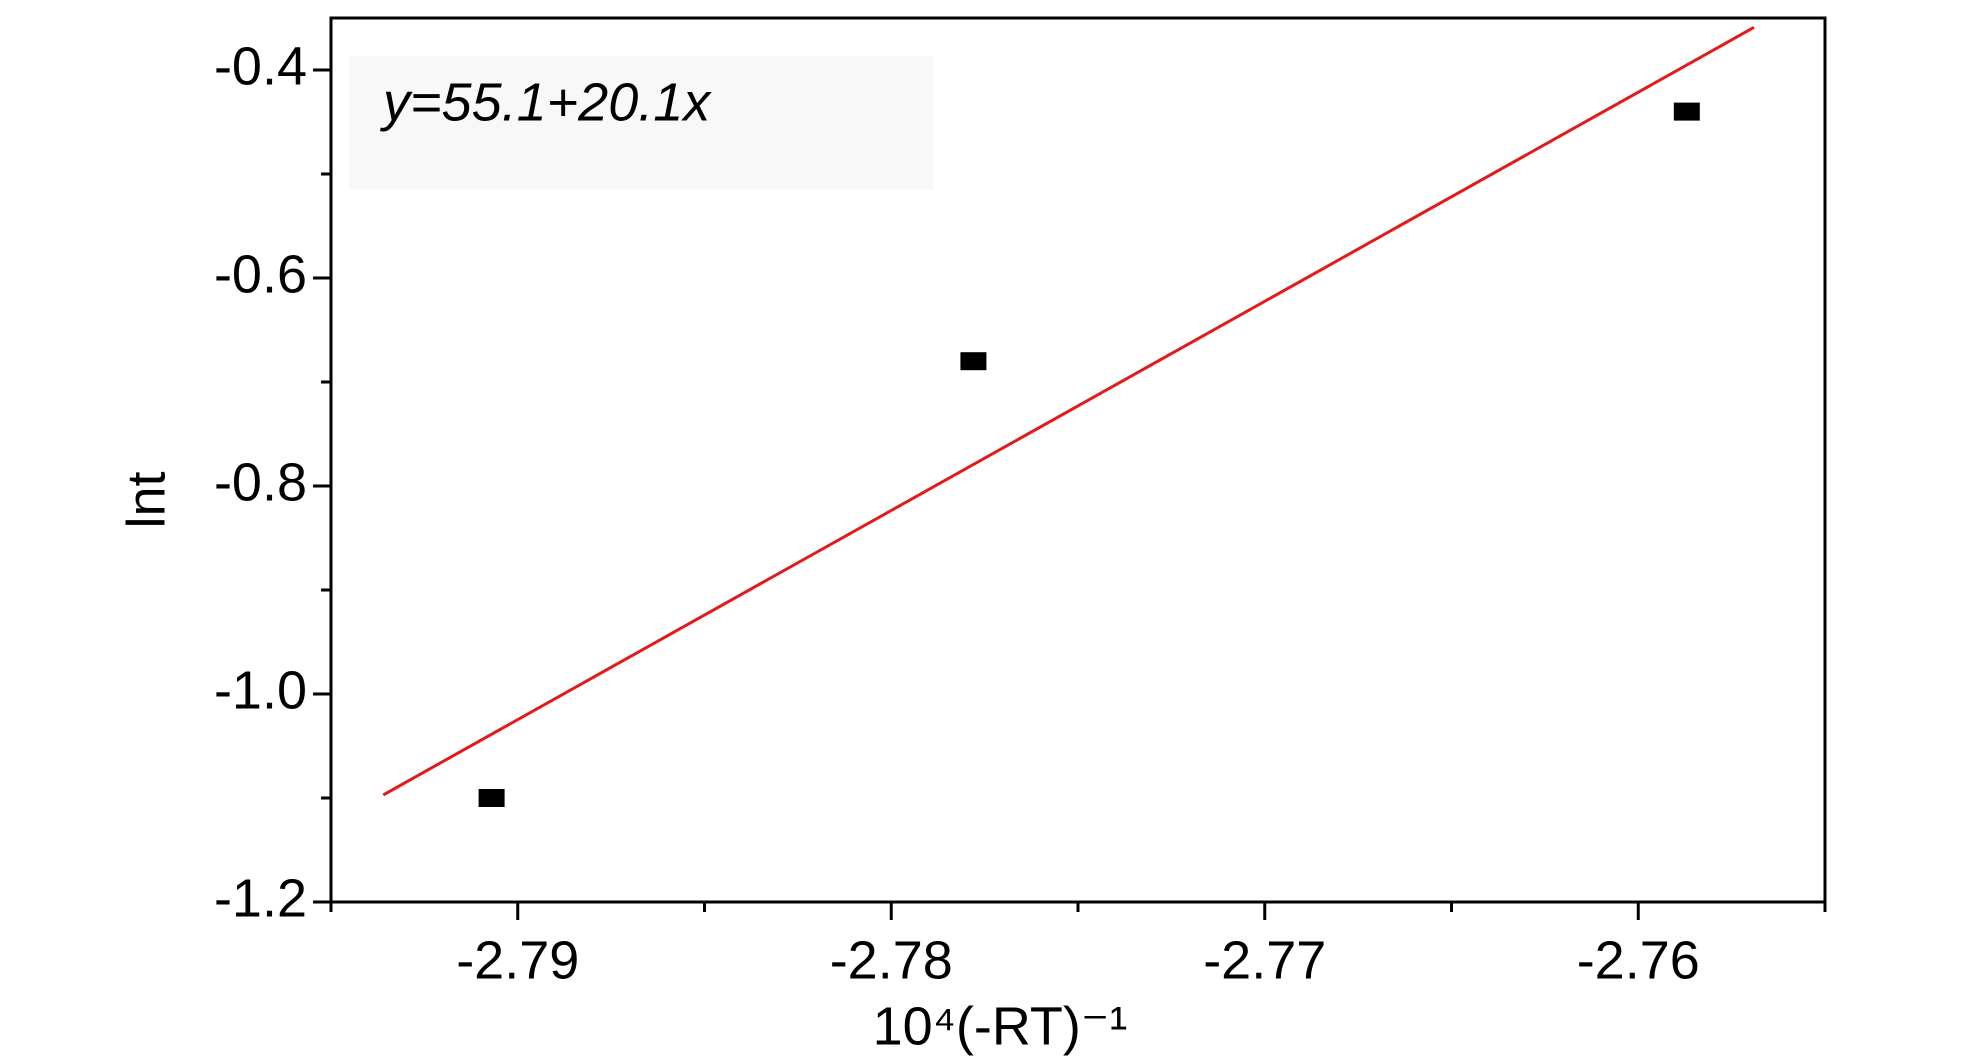 The image size is (1984, 1063). I want to click on x-axis-label: 10⁴(-RT)⁻¹, so click(1000, 1026).